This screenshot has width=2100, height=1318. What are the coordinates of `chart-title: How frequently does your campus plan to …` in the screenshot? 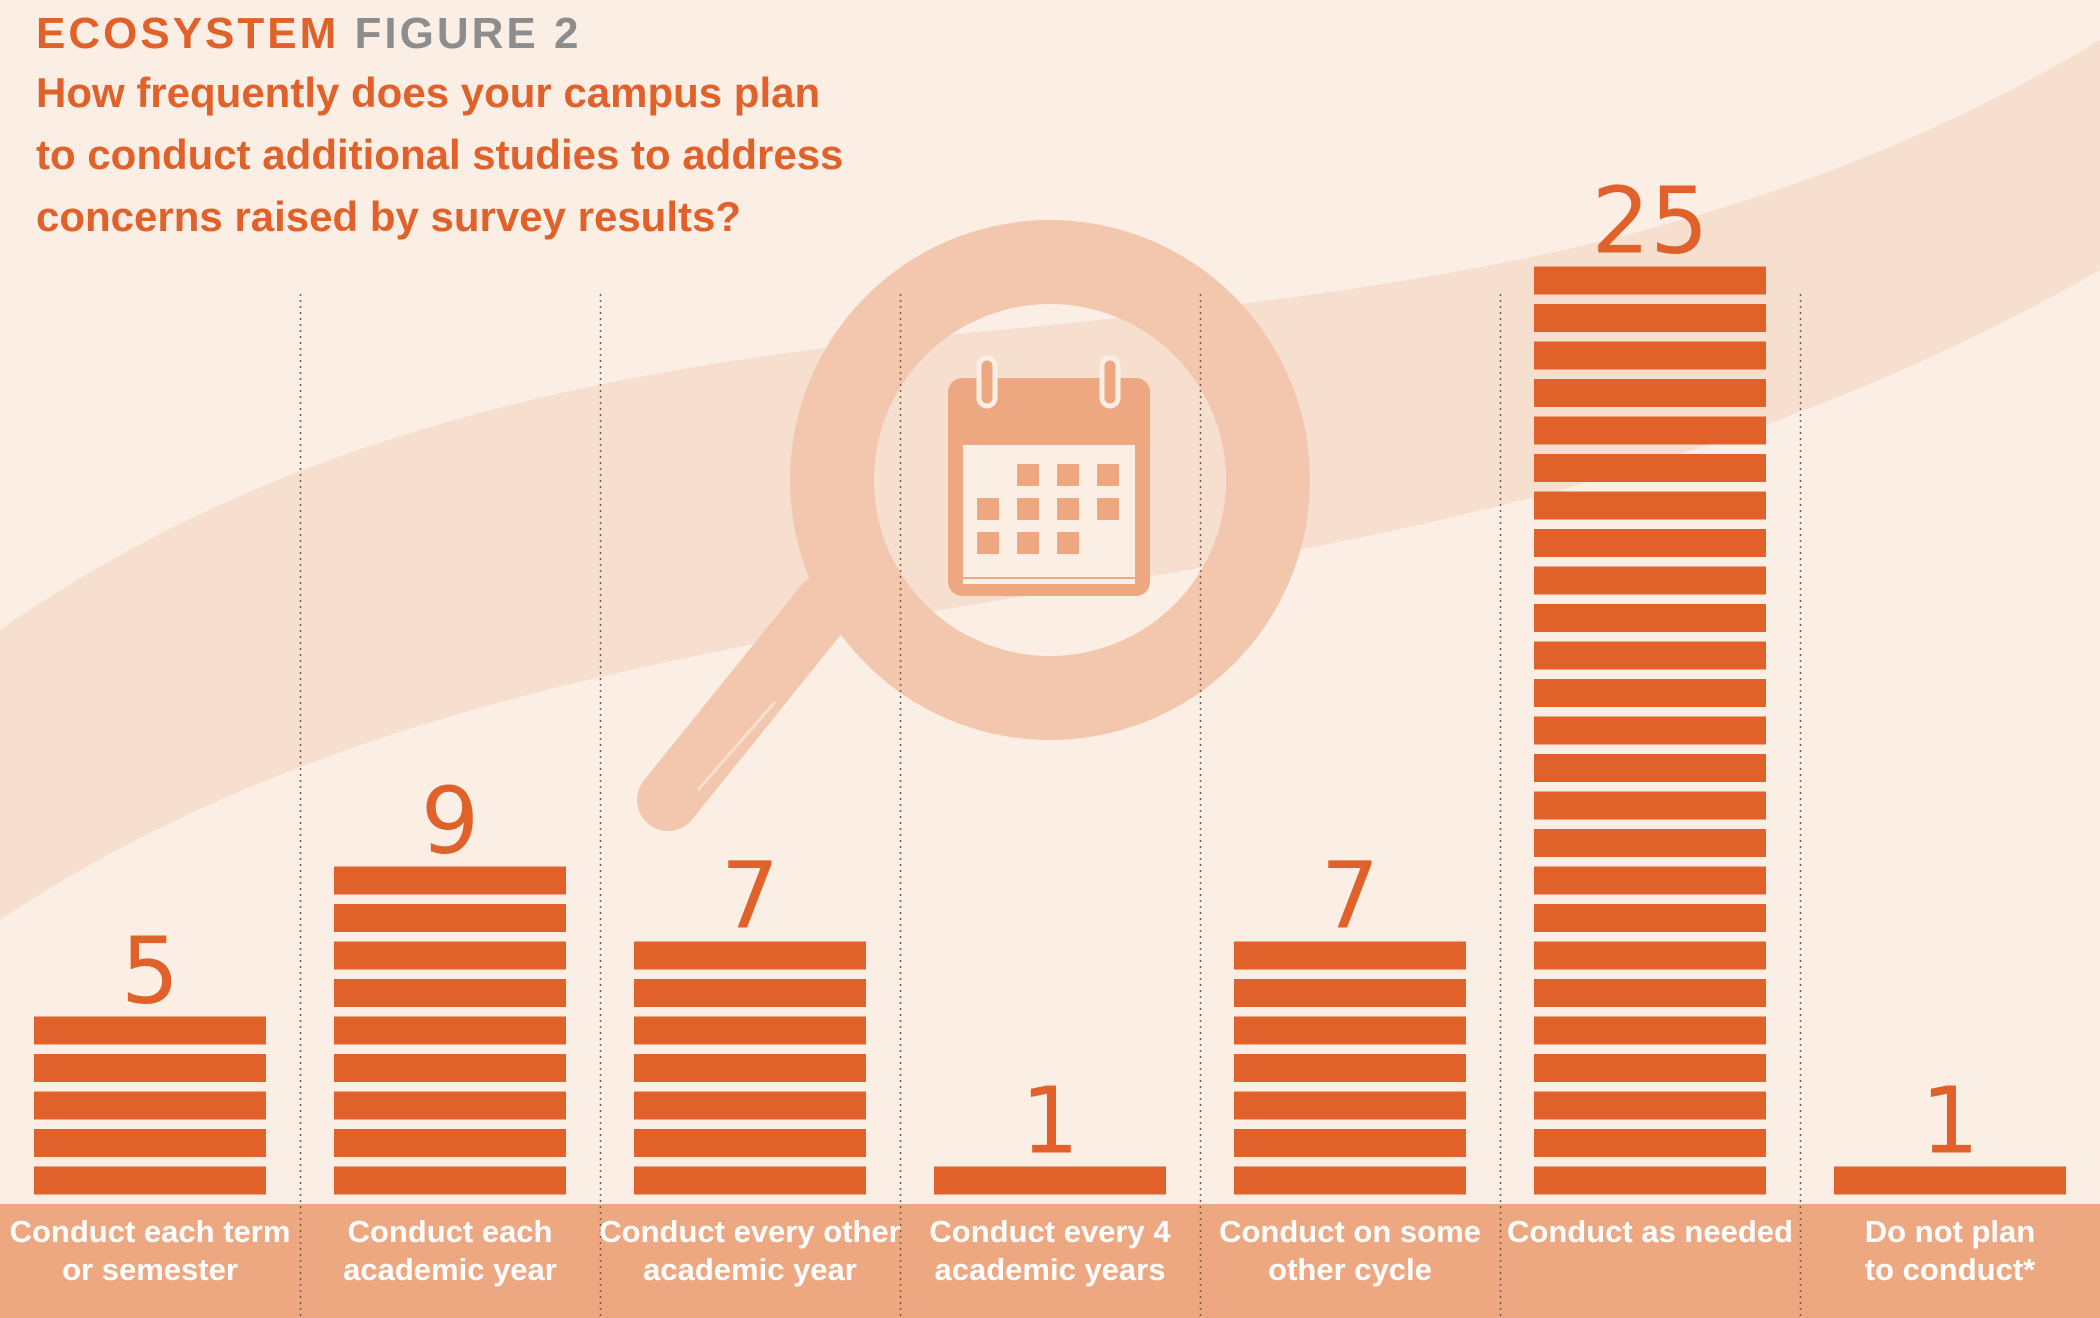 It's located at (440, 154).